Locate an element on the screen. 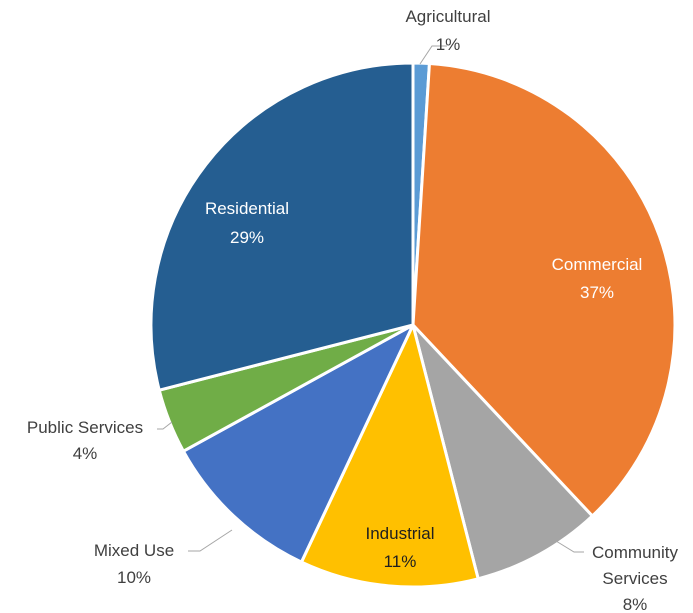 The width and height of the screenshot is (693, 613). data-label-category-public-services: Public Services is located at coordinates (85, 427).